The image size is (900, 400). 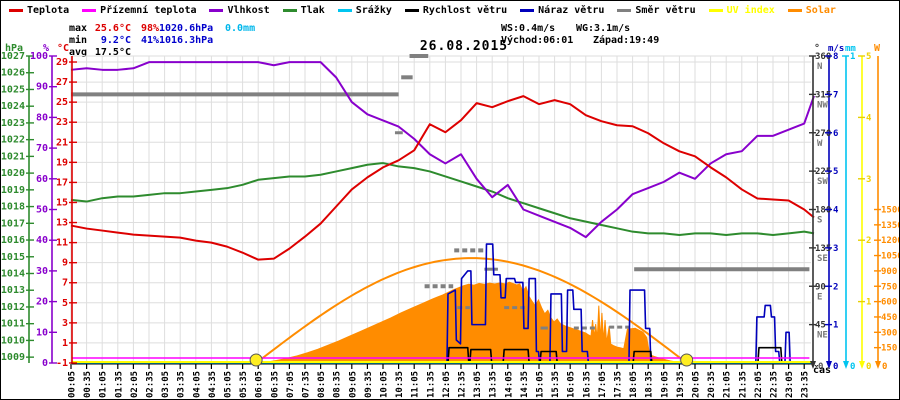 I want to click on legend-label: Náraz větru, so click(x=571, y=10).